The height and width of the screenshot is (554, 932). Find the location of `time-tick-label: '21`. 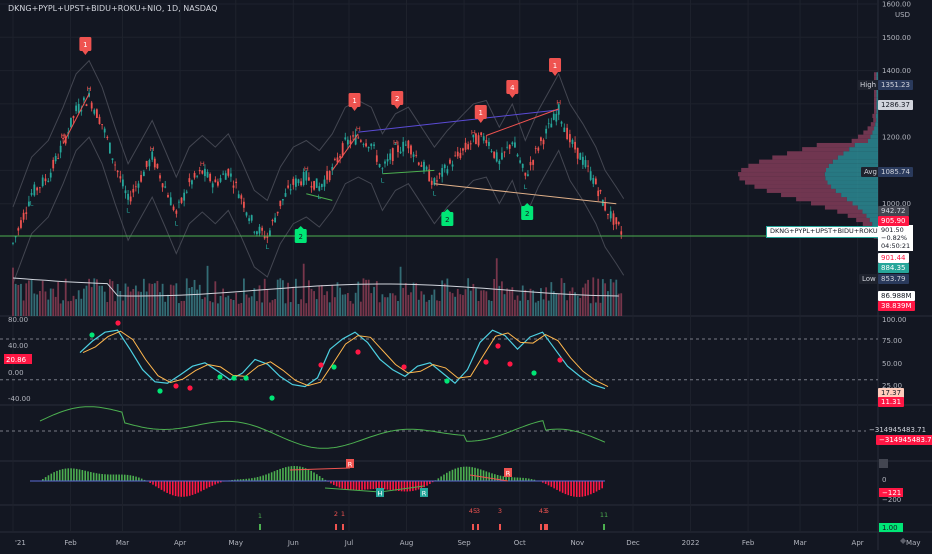

time-tick-label: '21 is located at coordinates (20, 543).